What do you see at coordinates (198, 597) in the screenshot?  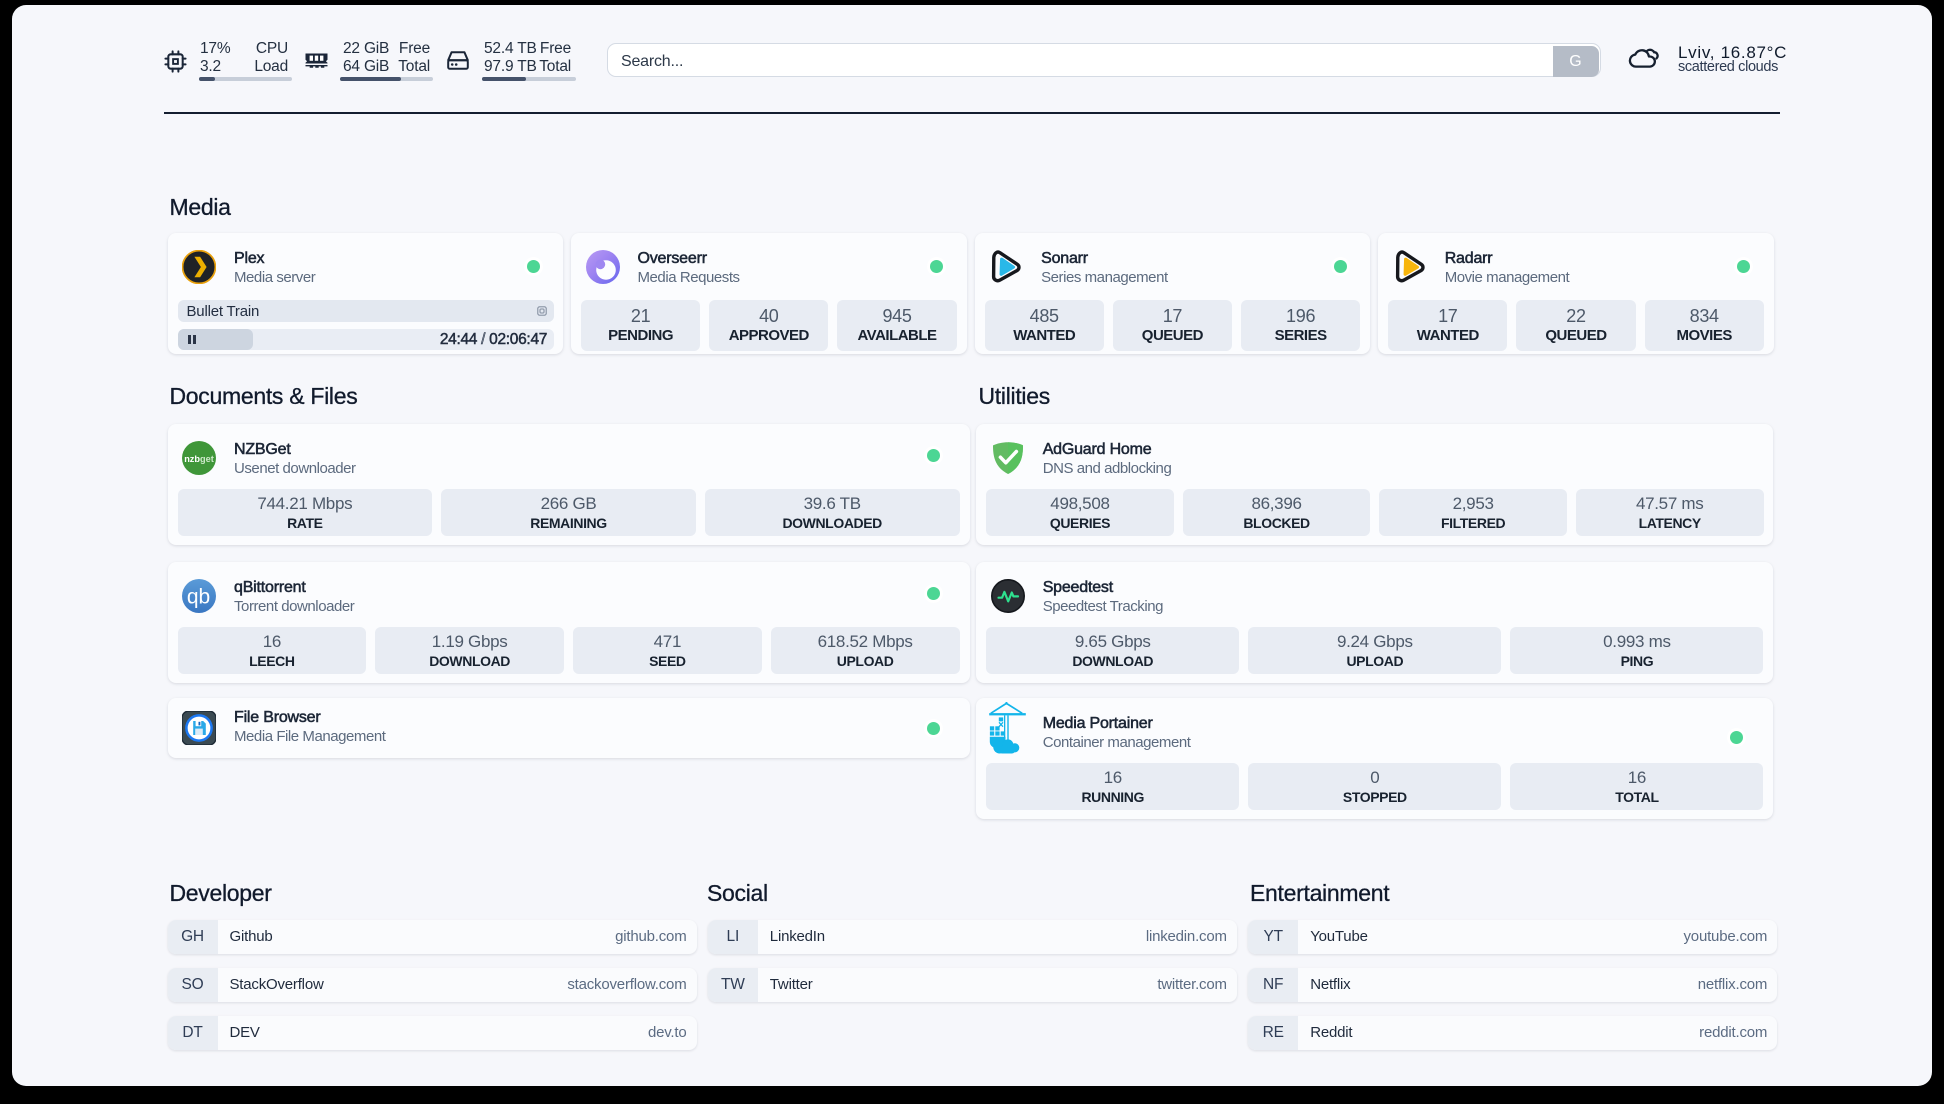 I see `svg-text: qb` at bounding box center [198, 597].